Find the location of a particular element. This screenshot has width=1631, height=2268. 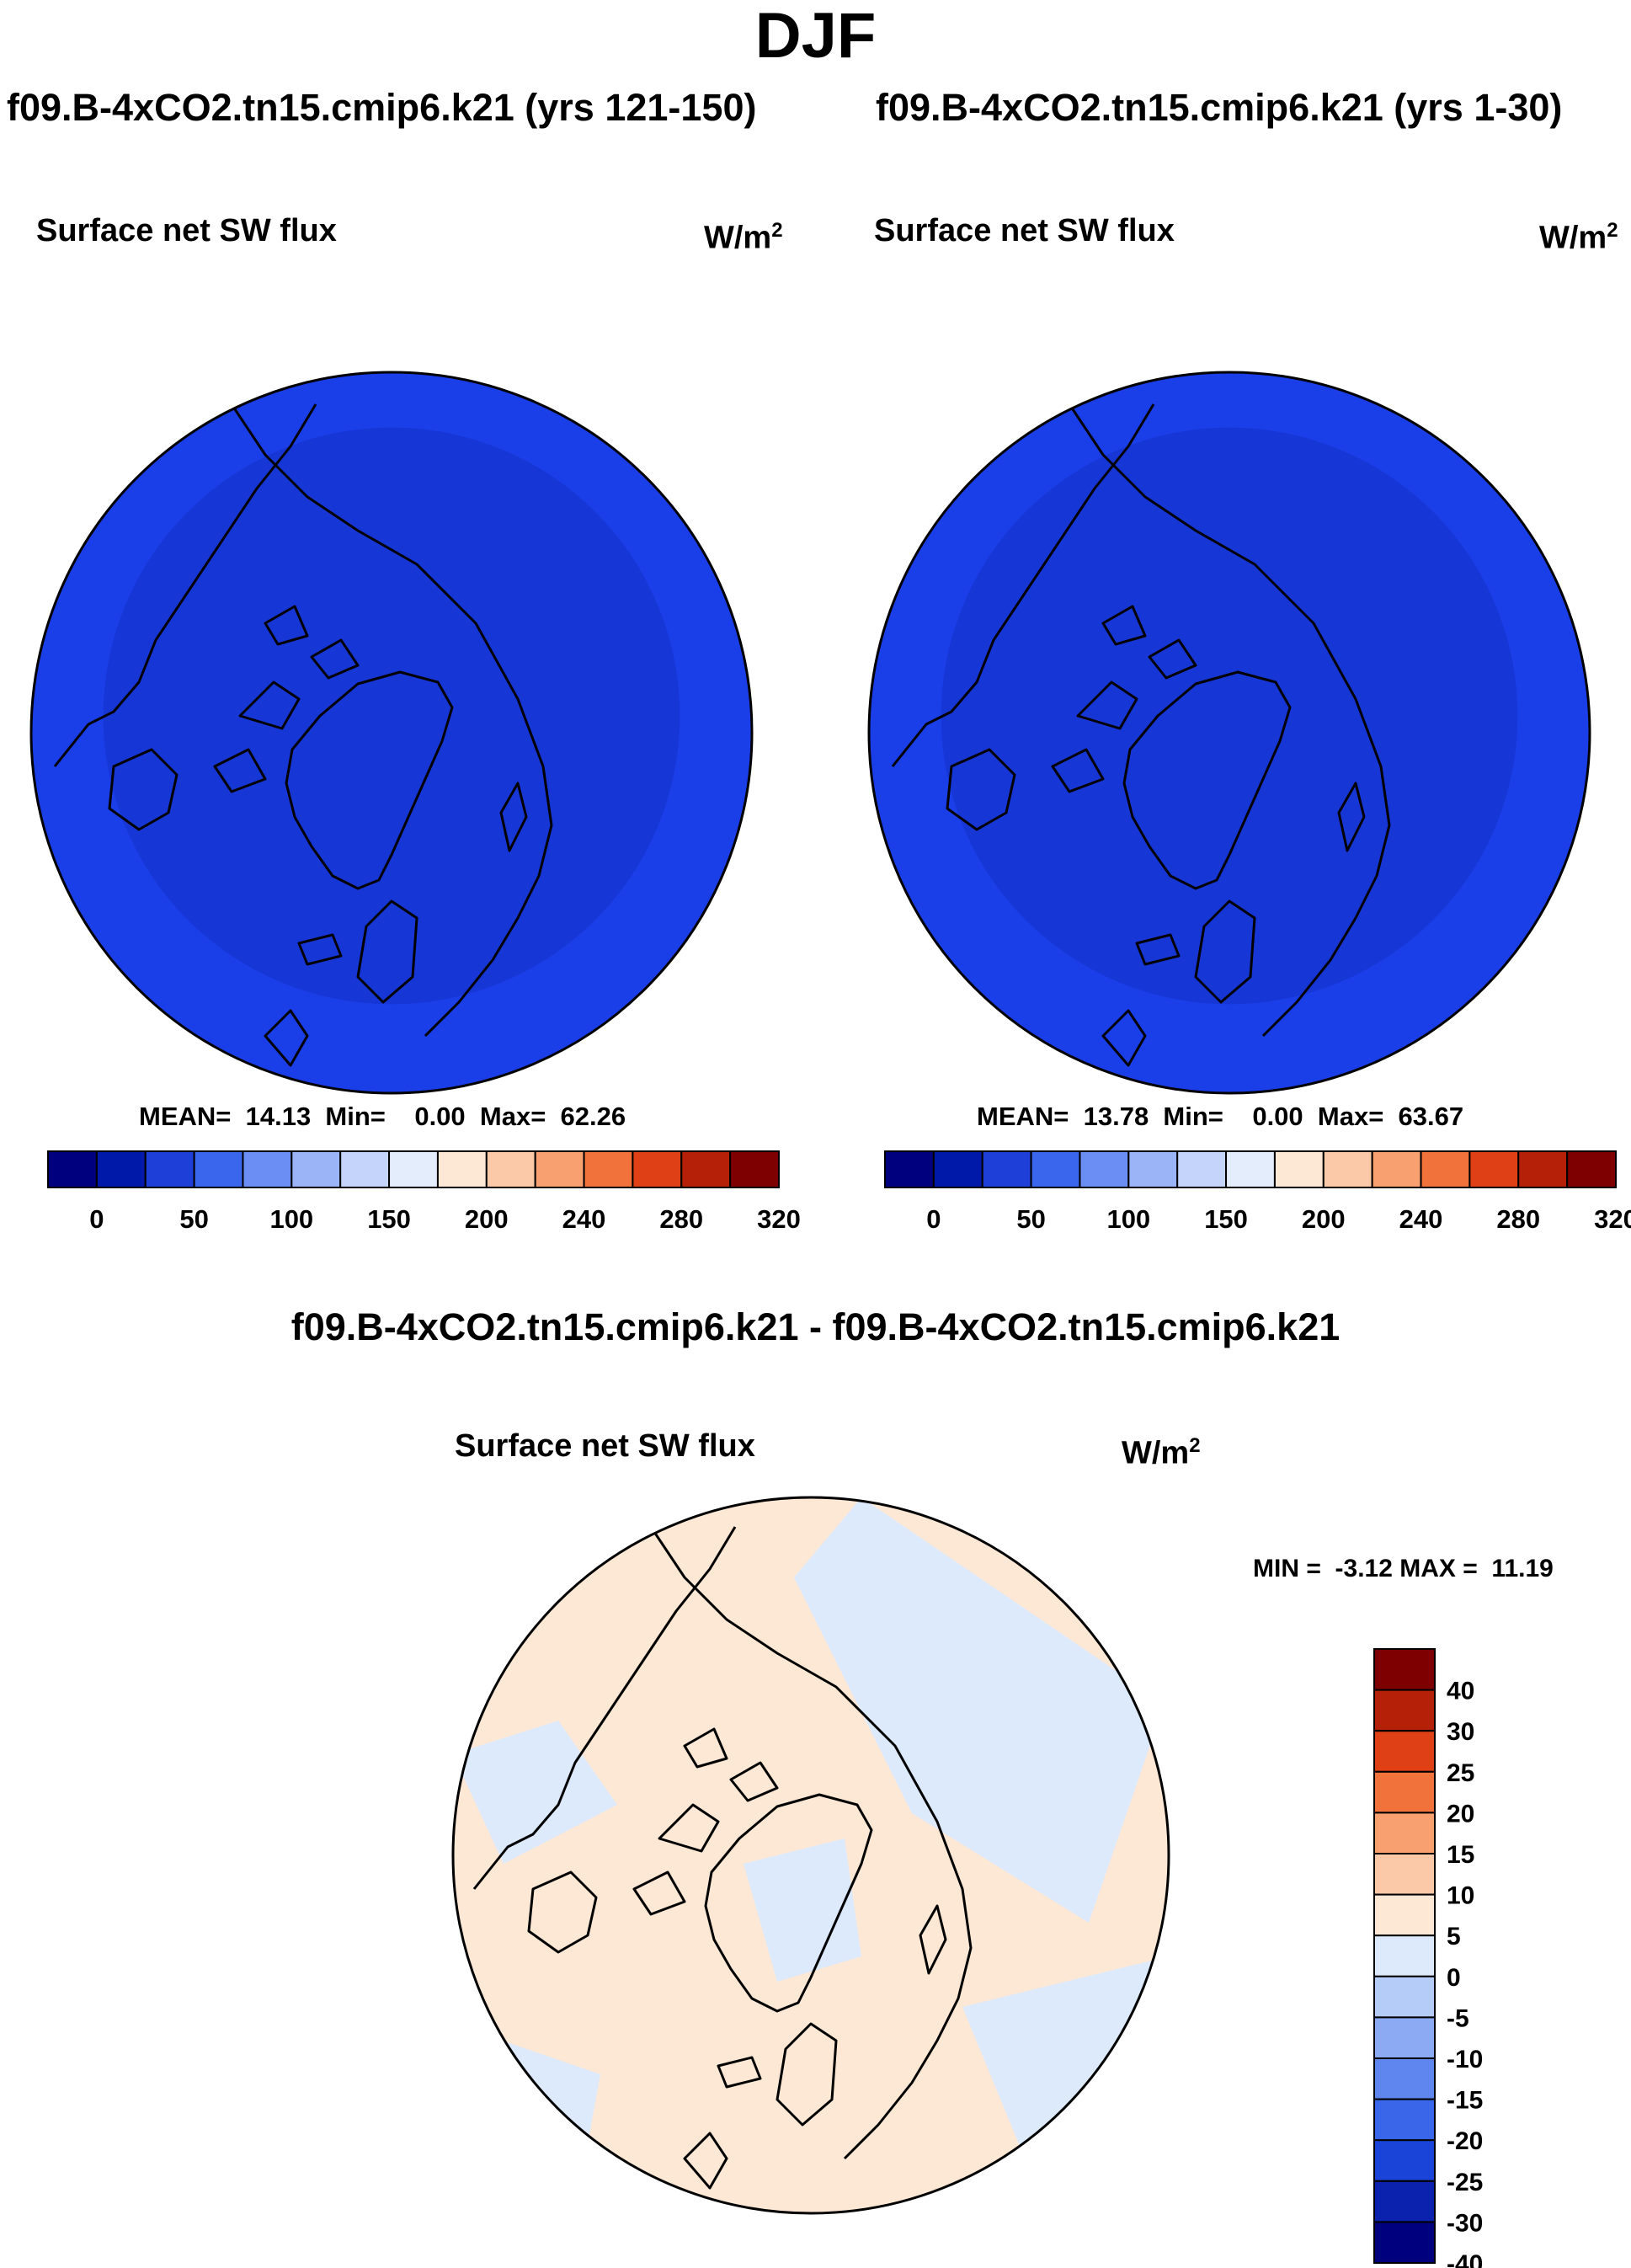

panel-1-units-base: W/m is located at coordinates (738, 238).